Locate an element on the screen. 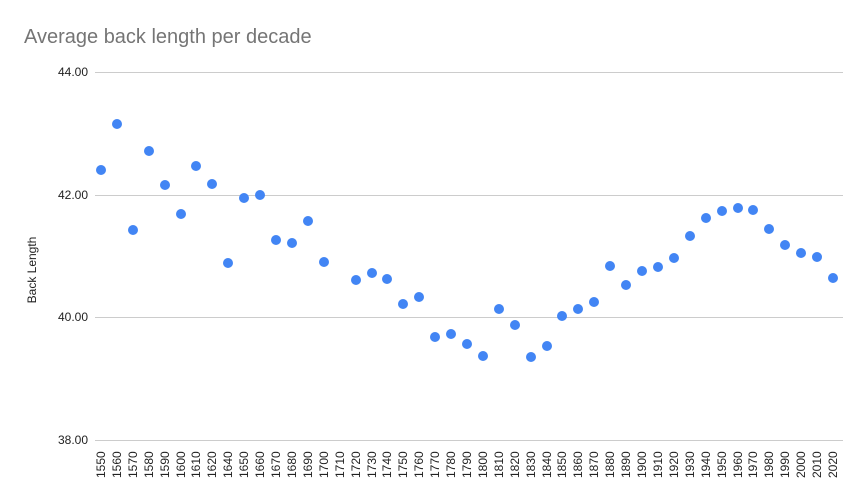 The width and height of the screenshot is (867, 500). x-tick-label: 1880 is located at coordinates (610, 464).